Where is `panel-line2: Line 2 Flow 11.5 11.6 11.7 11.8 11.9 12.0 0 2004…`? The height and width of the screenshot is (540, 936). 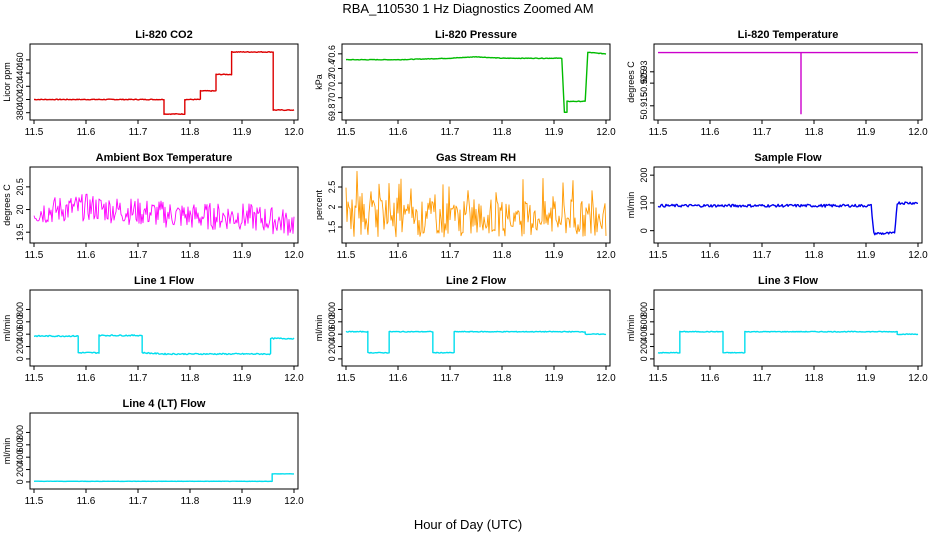
panel-line2: Line 2 Flow 11.5 11.6 11.7 11.8 11.9 12.0 0 2004… is located at coordinates (465, 329).